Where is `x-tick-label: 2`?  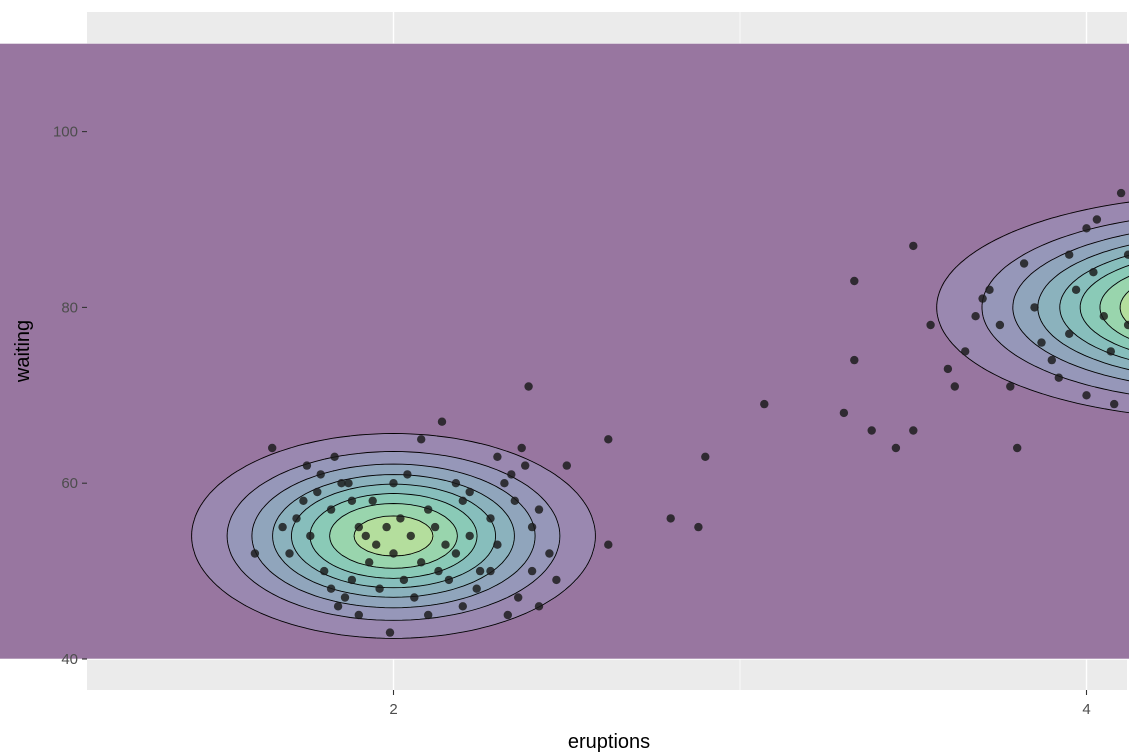 x-tick-label: 2 is located at coordinates (393, 709).